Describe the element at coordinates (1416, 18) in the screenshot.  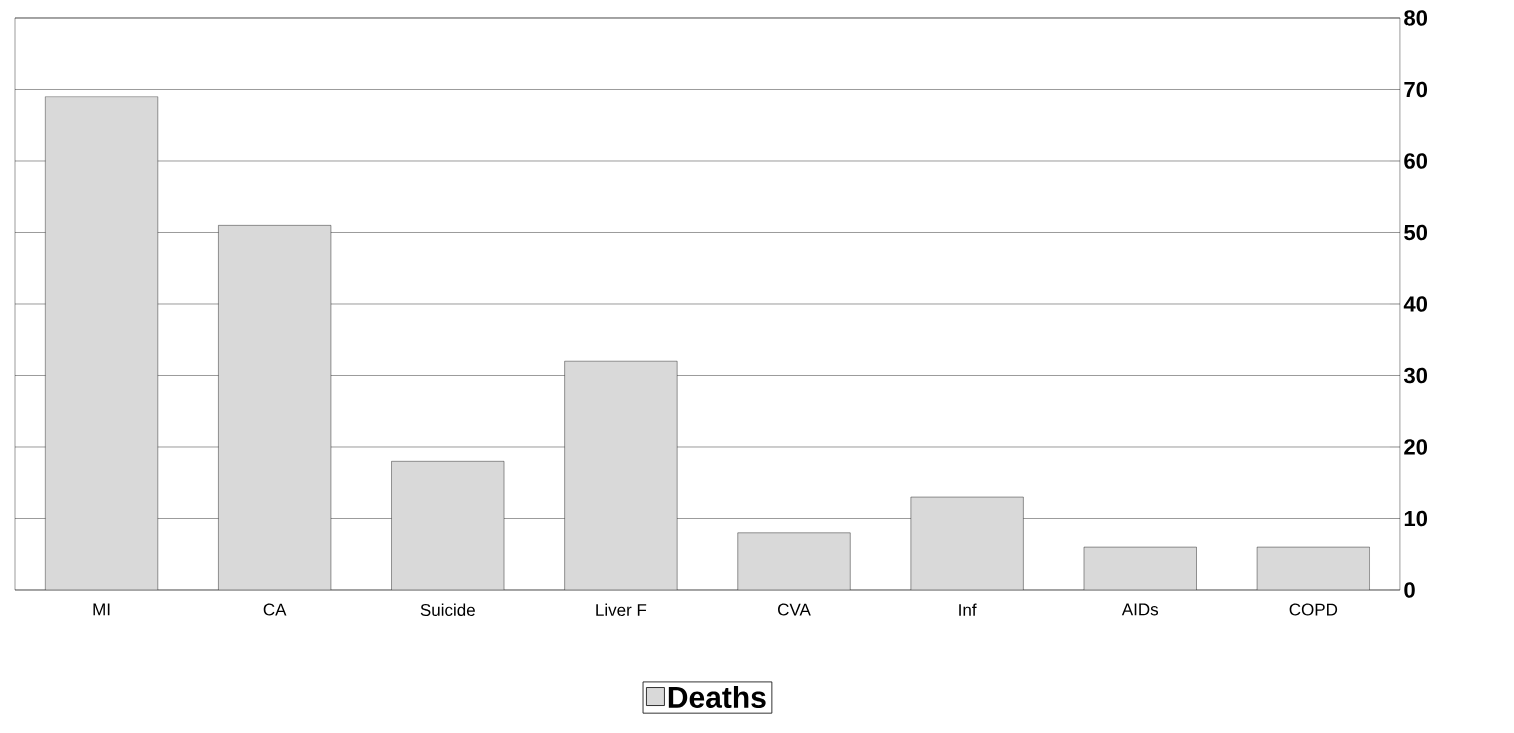
I see `y-tick-label: 80` at that location.